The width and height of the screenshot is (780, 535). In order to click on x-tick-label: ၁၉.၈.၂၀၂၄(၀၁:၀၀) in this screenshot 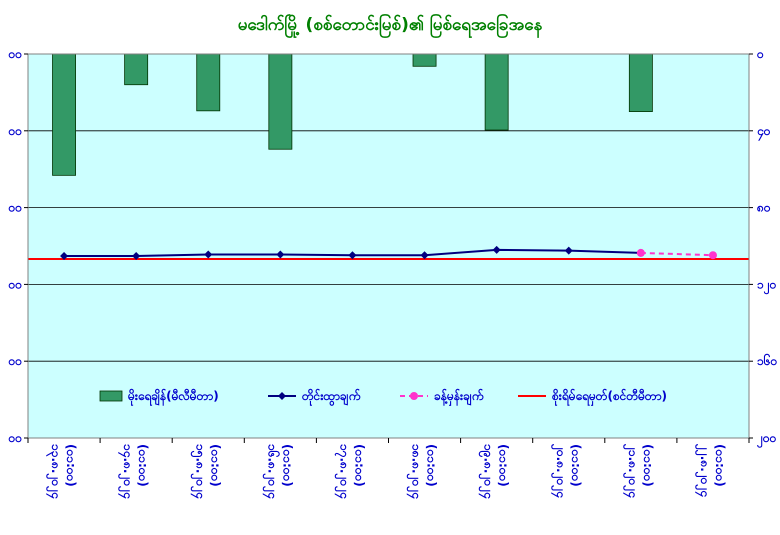, I will do `click(494, 471)`.